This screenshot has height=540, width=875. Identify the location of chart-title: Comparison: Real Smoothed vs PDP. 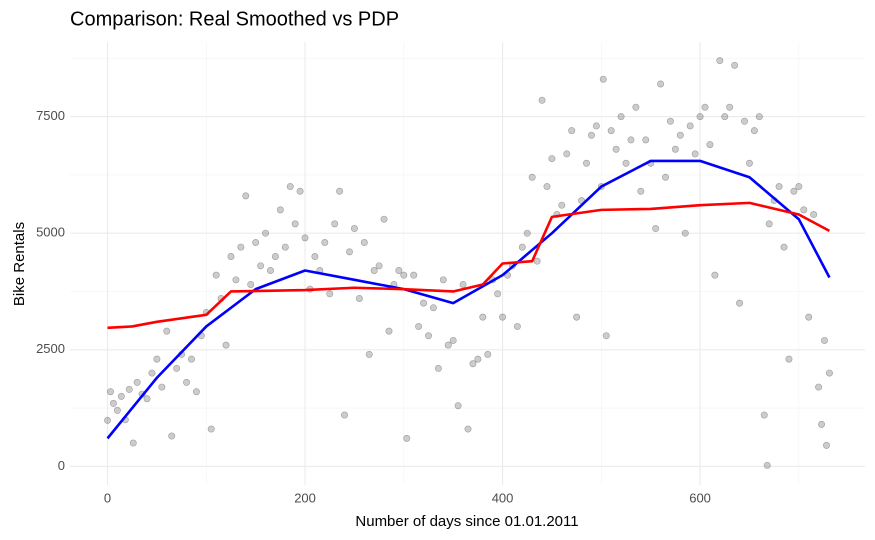
(234, 19).